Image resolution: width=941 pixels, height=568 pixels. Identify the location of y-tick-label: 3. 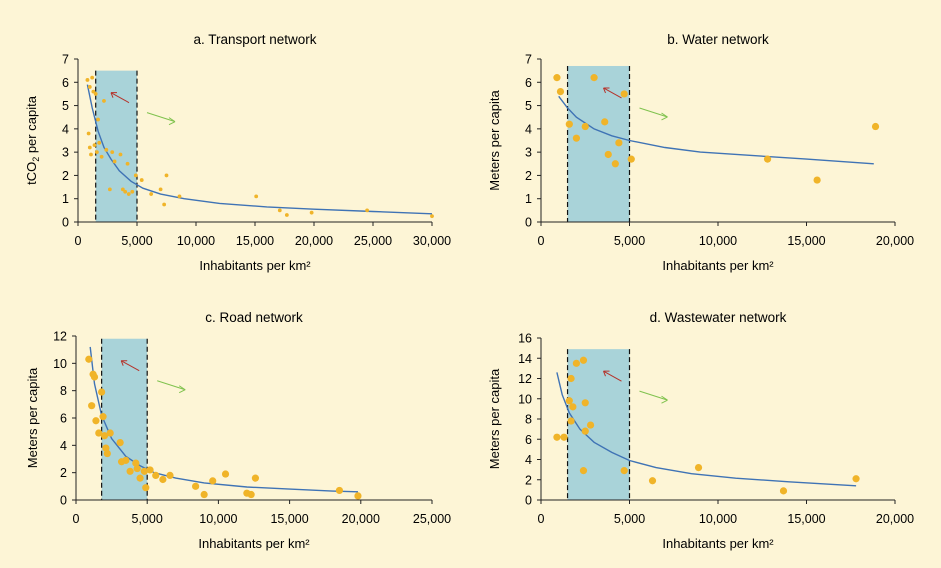
(65, 153).